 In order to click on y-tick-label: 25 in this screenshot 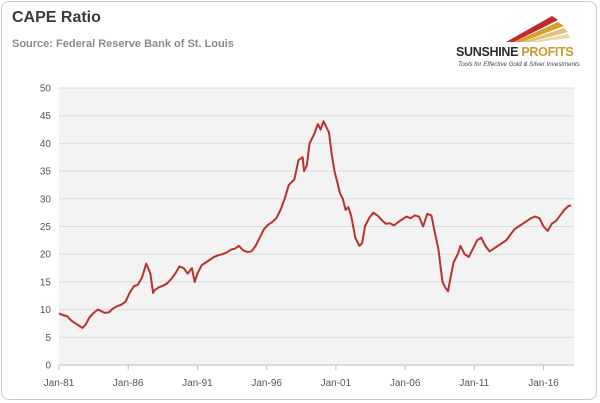, I will do `click(46, 227)`.